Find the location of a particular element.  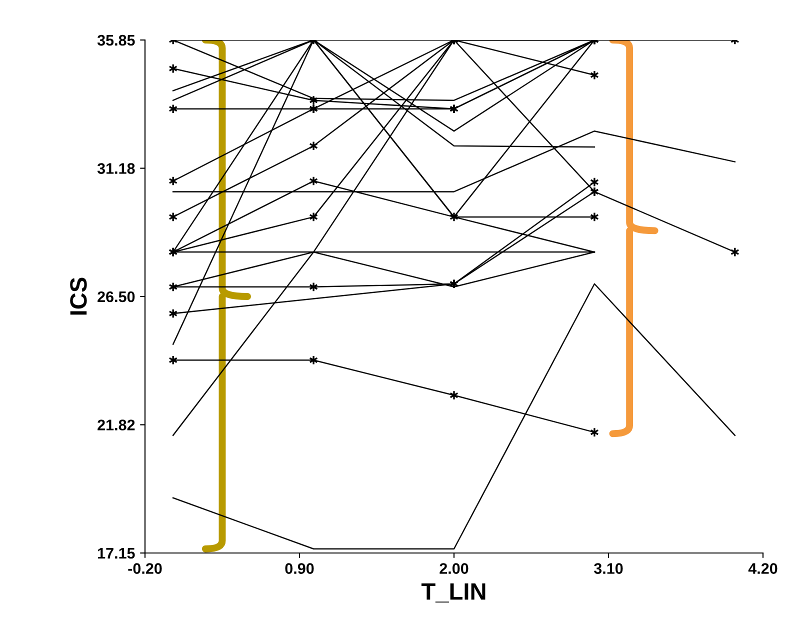

x-tick-label: 0.90 is located at coordinates (299, 568).